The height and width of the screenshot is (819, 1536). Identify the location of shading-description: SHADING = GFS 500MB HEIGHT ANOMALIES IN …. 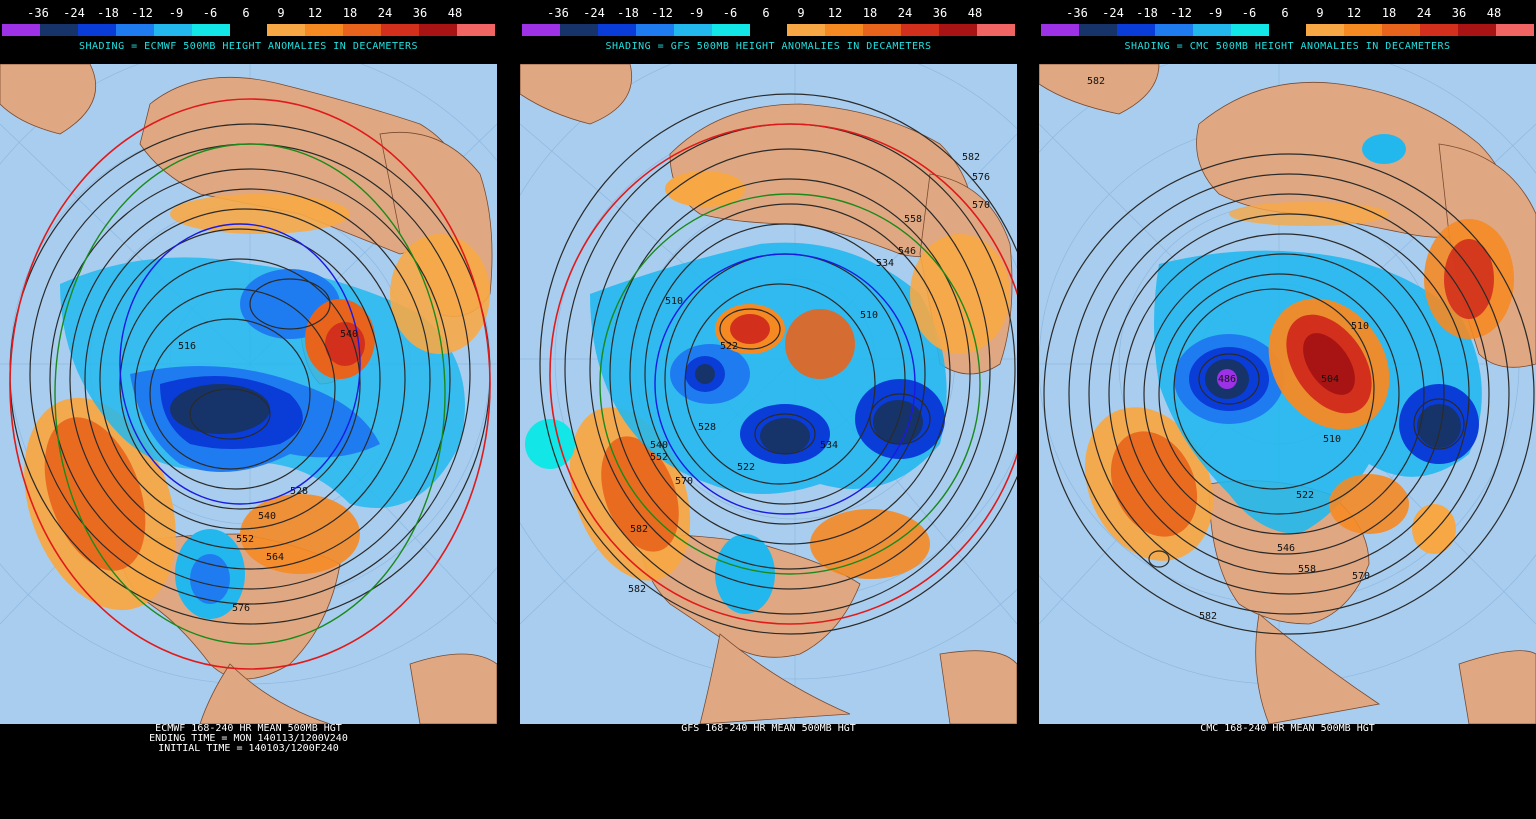
(768, 46).